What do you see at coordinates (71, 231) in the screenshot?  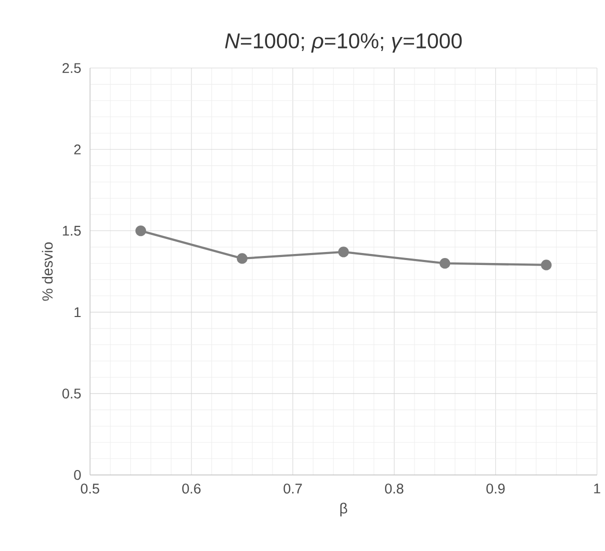 I see `y-tick-label: 1.5` at bounding box center [71, 231].